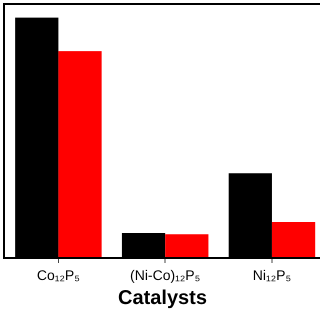  What do you see at coordinates (58, 274) in the screenshot?
I see `x-tick-label: Co₁₂P₅` at bounding box center [58, 274].